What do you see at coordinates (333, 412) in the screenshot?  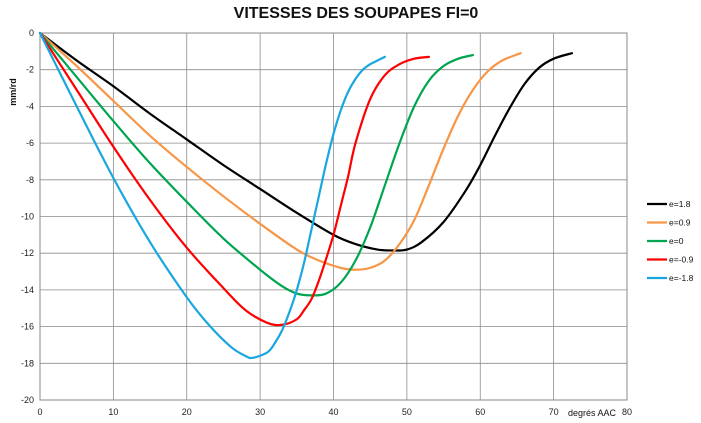 I see `x-tick-label: 40` at bounding box center [333, 412].